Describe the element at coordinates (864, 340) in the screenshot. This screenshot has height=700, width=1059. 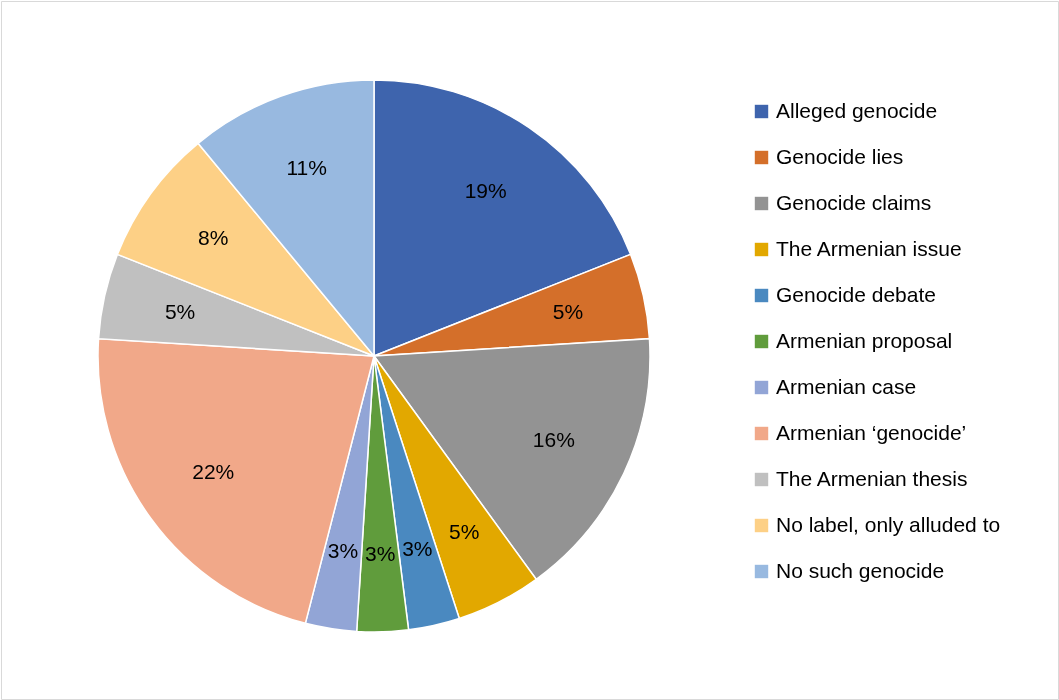
I see `legend-label: Armenian proposal` at that location.